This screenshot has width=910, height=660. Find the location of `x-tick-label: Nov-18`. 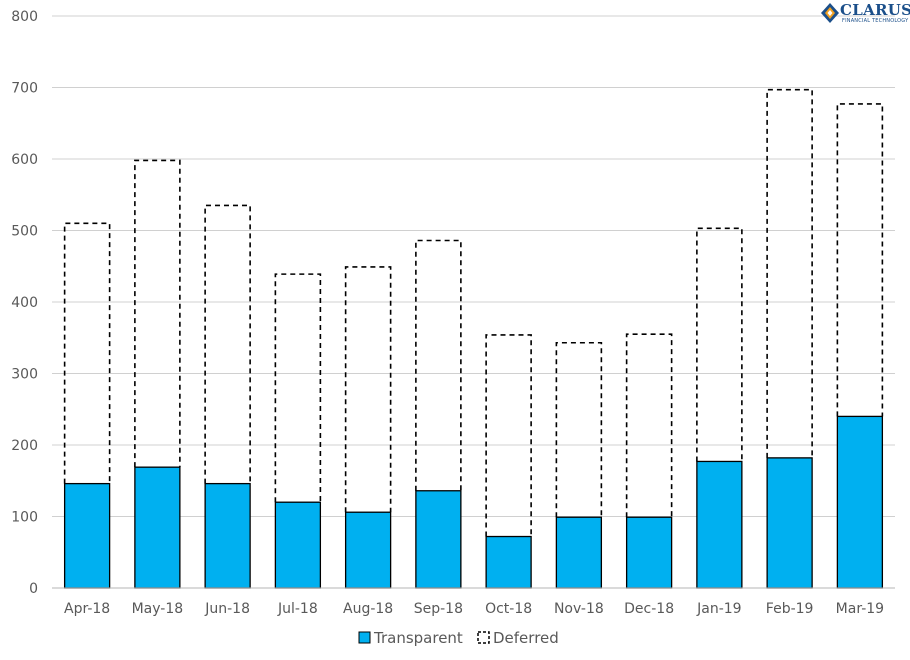

x-tick-label: Nov-18 is located at coordinates (579, 609).